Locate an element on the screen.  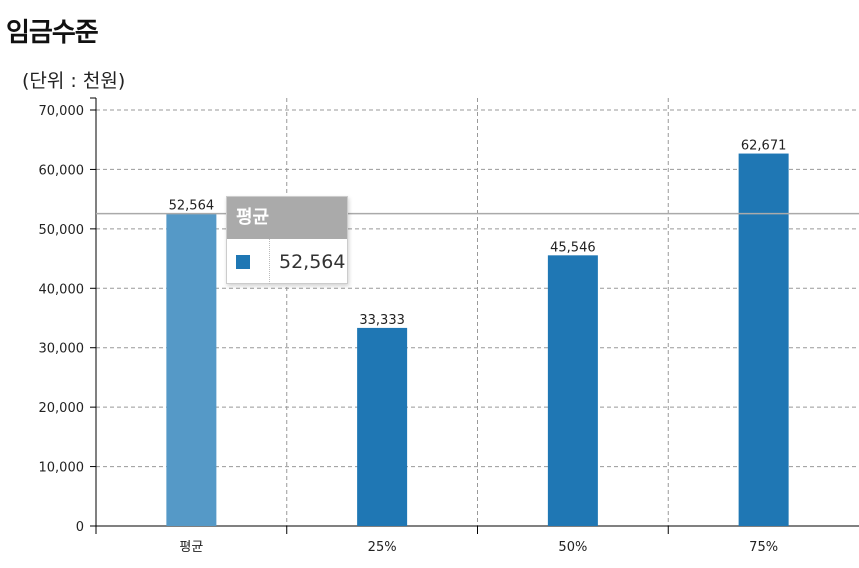
y-tick-label: 60,000 is located at coordinates (62, 170).